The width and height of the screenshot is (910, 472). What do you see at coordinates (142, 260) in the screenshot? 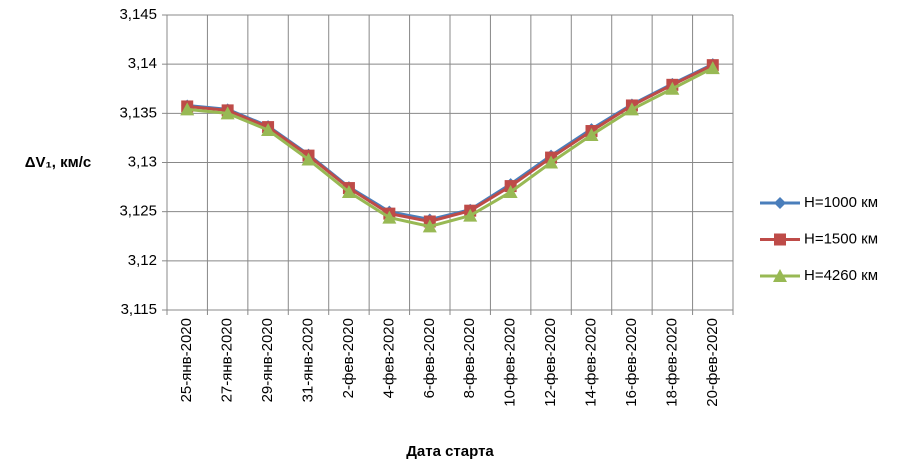
I see `y-tick-label: 3,12` at bounding box center [142, 260].